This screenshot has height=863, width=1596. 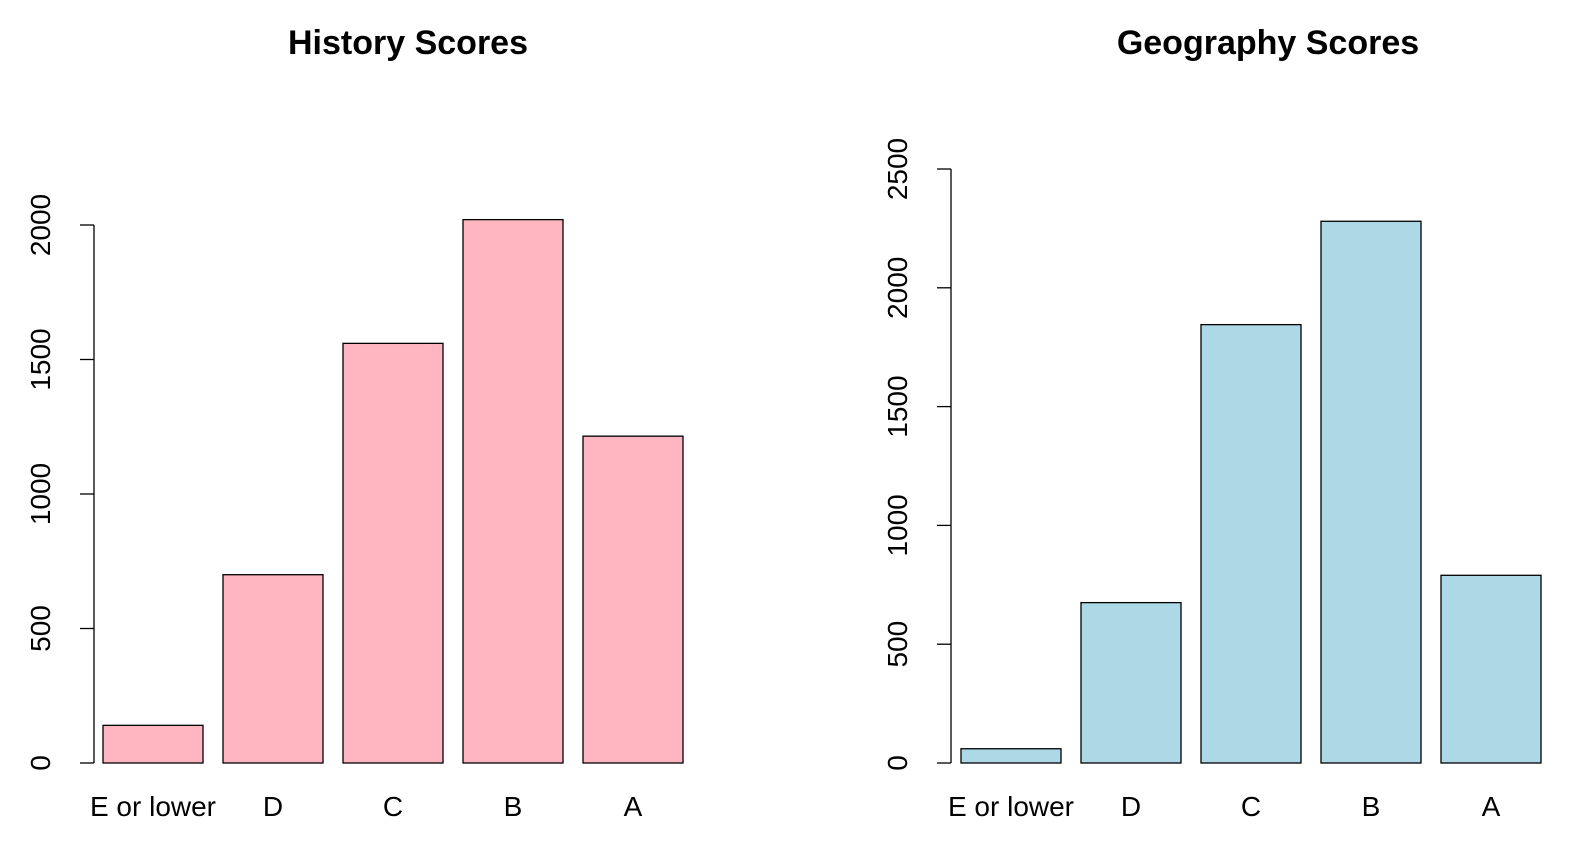 What do you see at coordinates (897, 169) in the screenshot?
I see `y-tick-label: 2500` at bounding box center [897, 169].